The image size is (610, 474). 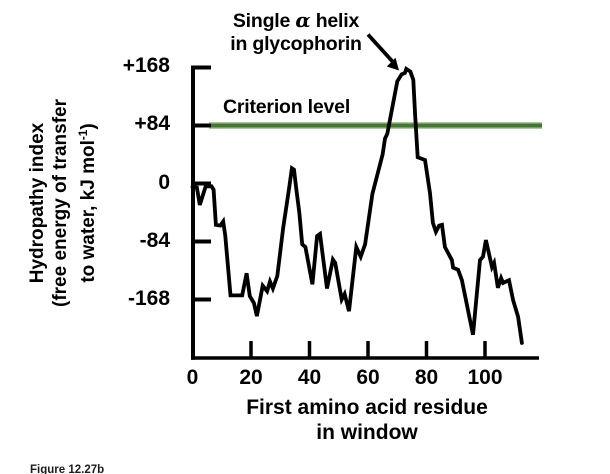 What do you see at coordinates (164, 182) in the screenshot?
I see `y-tick-label-0: 0` at bounding box center [164, 182].